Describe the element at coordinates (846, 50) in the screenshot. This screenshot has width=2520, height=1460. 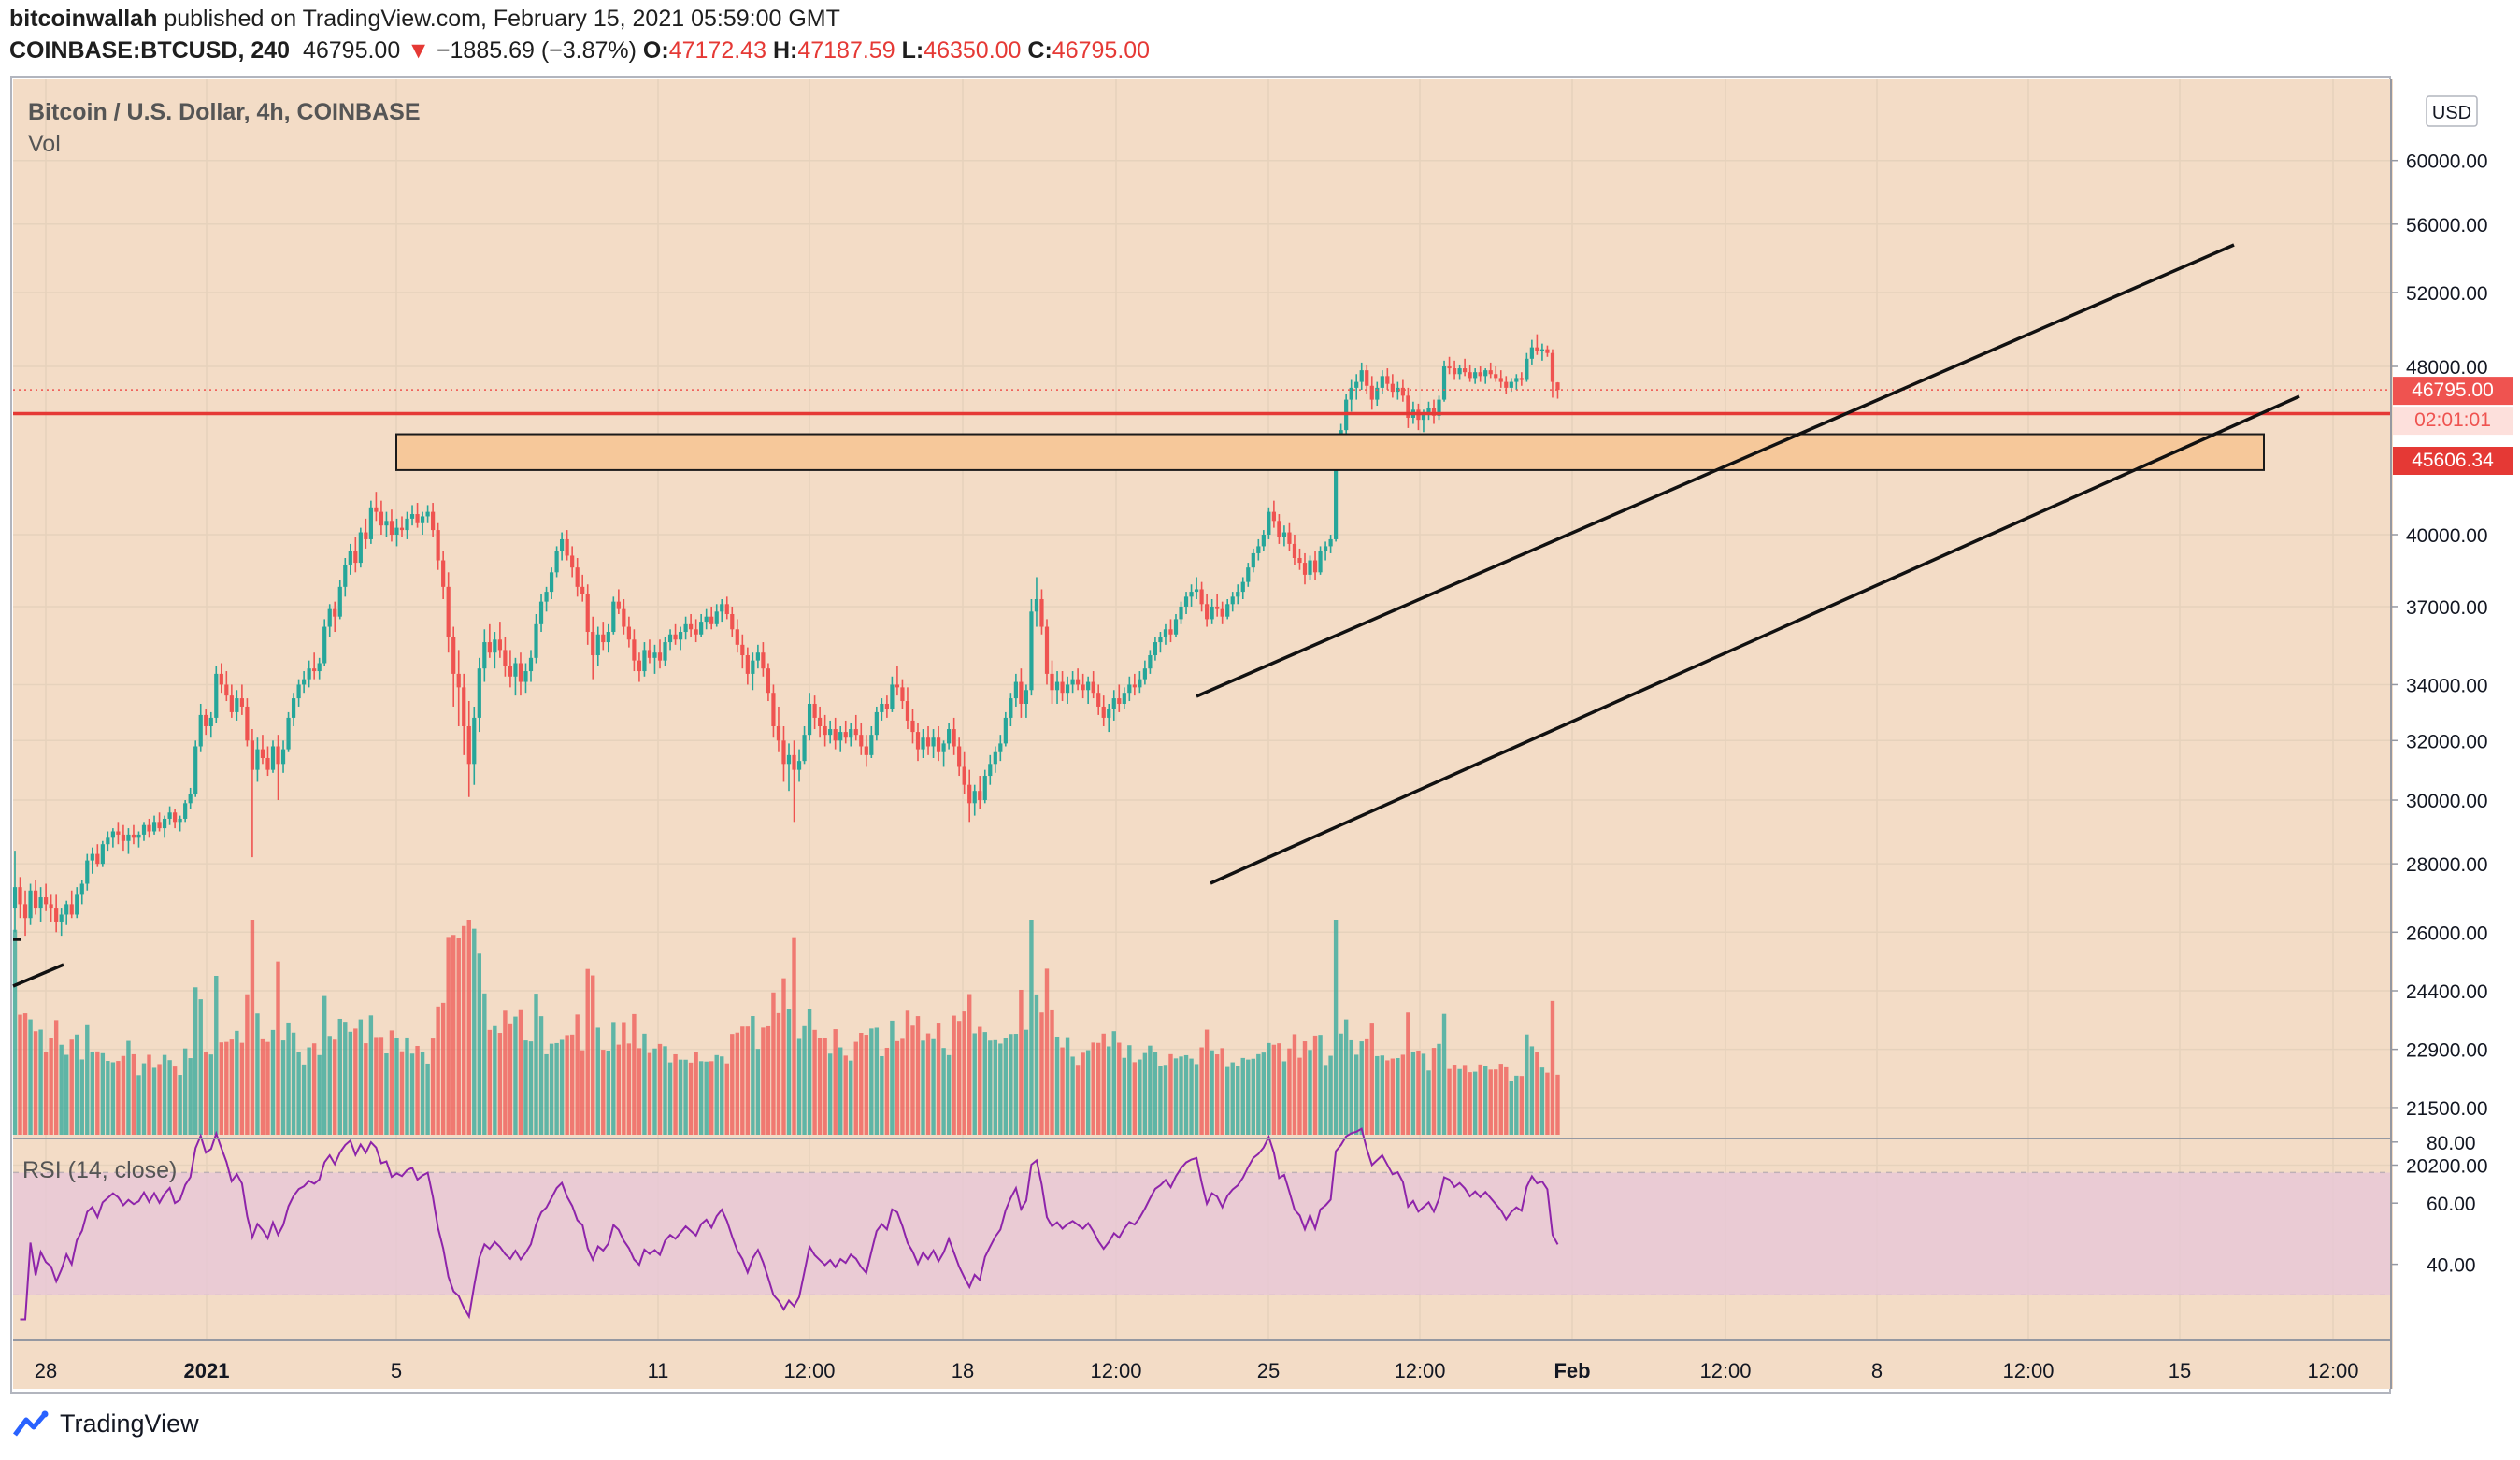
I see `high-value: 47187.59` at that location.